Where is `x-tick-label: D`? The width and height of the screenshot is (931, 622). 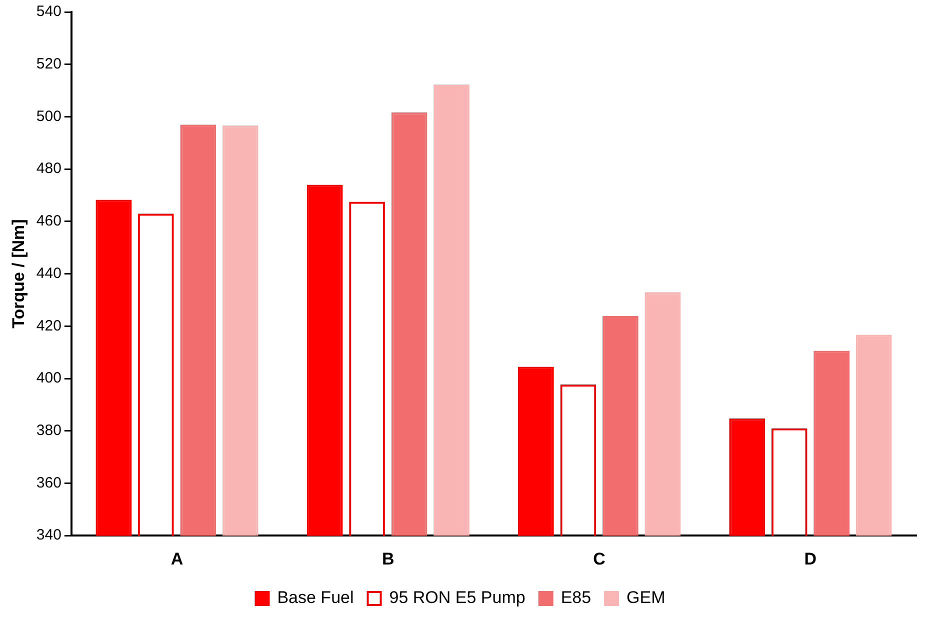
x-tick-label: D is located at coordinates (810, 558).